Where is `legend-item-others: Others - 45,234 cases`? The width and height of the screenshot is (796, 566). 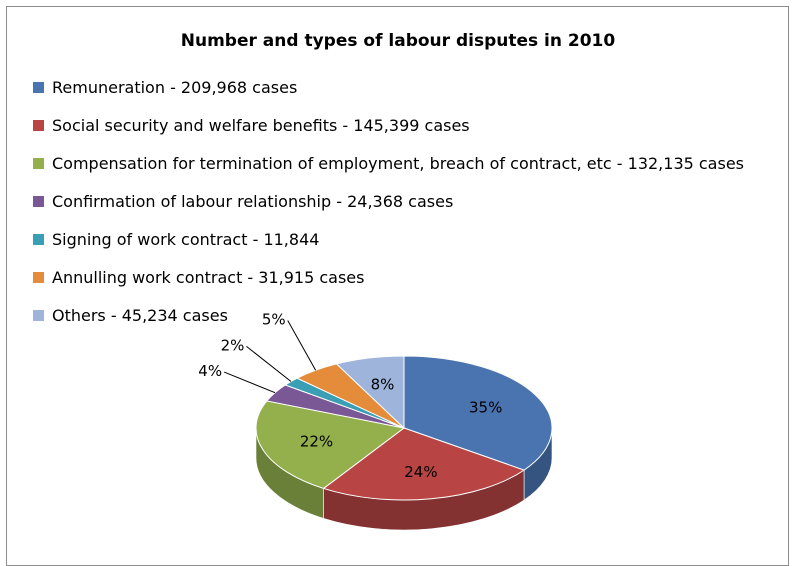 legend-item-others: Others - 45,234 cases is located at coordinates (130, 315).